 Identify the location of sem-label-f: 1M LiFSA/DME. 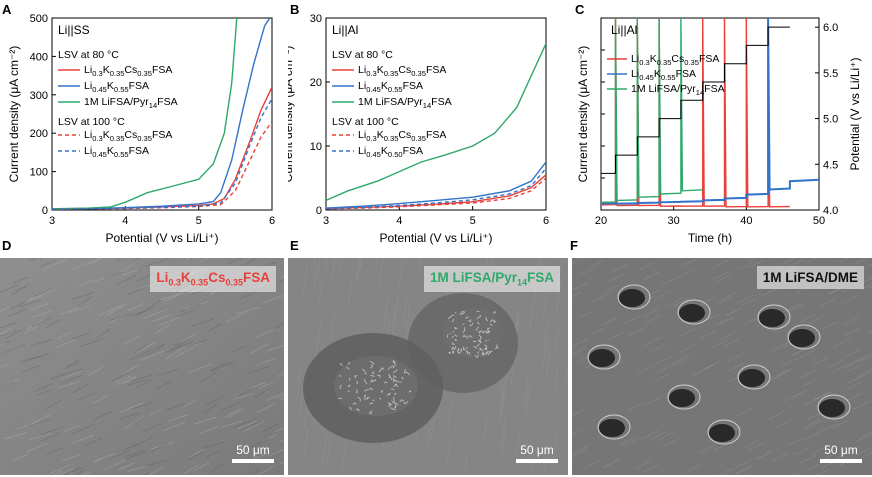
(810, 277).